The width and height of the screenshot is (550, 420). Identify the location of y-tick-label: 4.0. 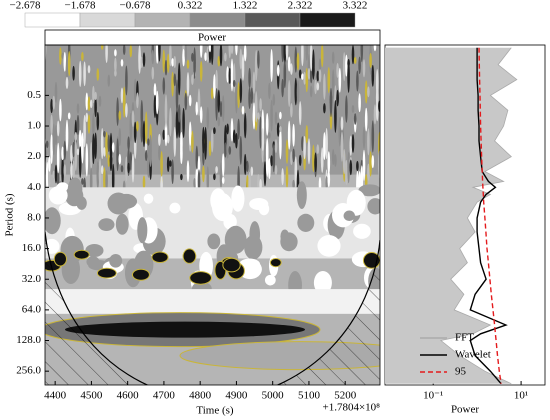
(34, 187).